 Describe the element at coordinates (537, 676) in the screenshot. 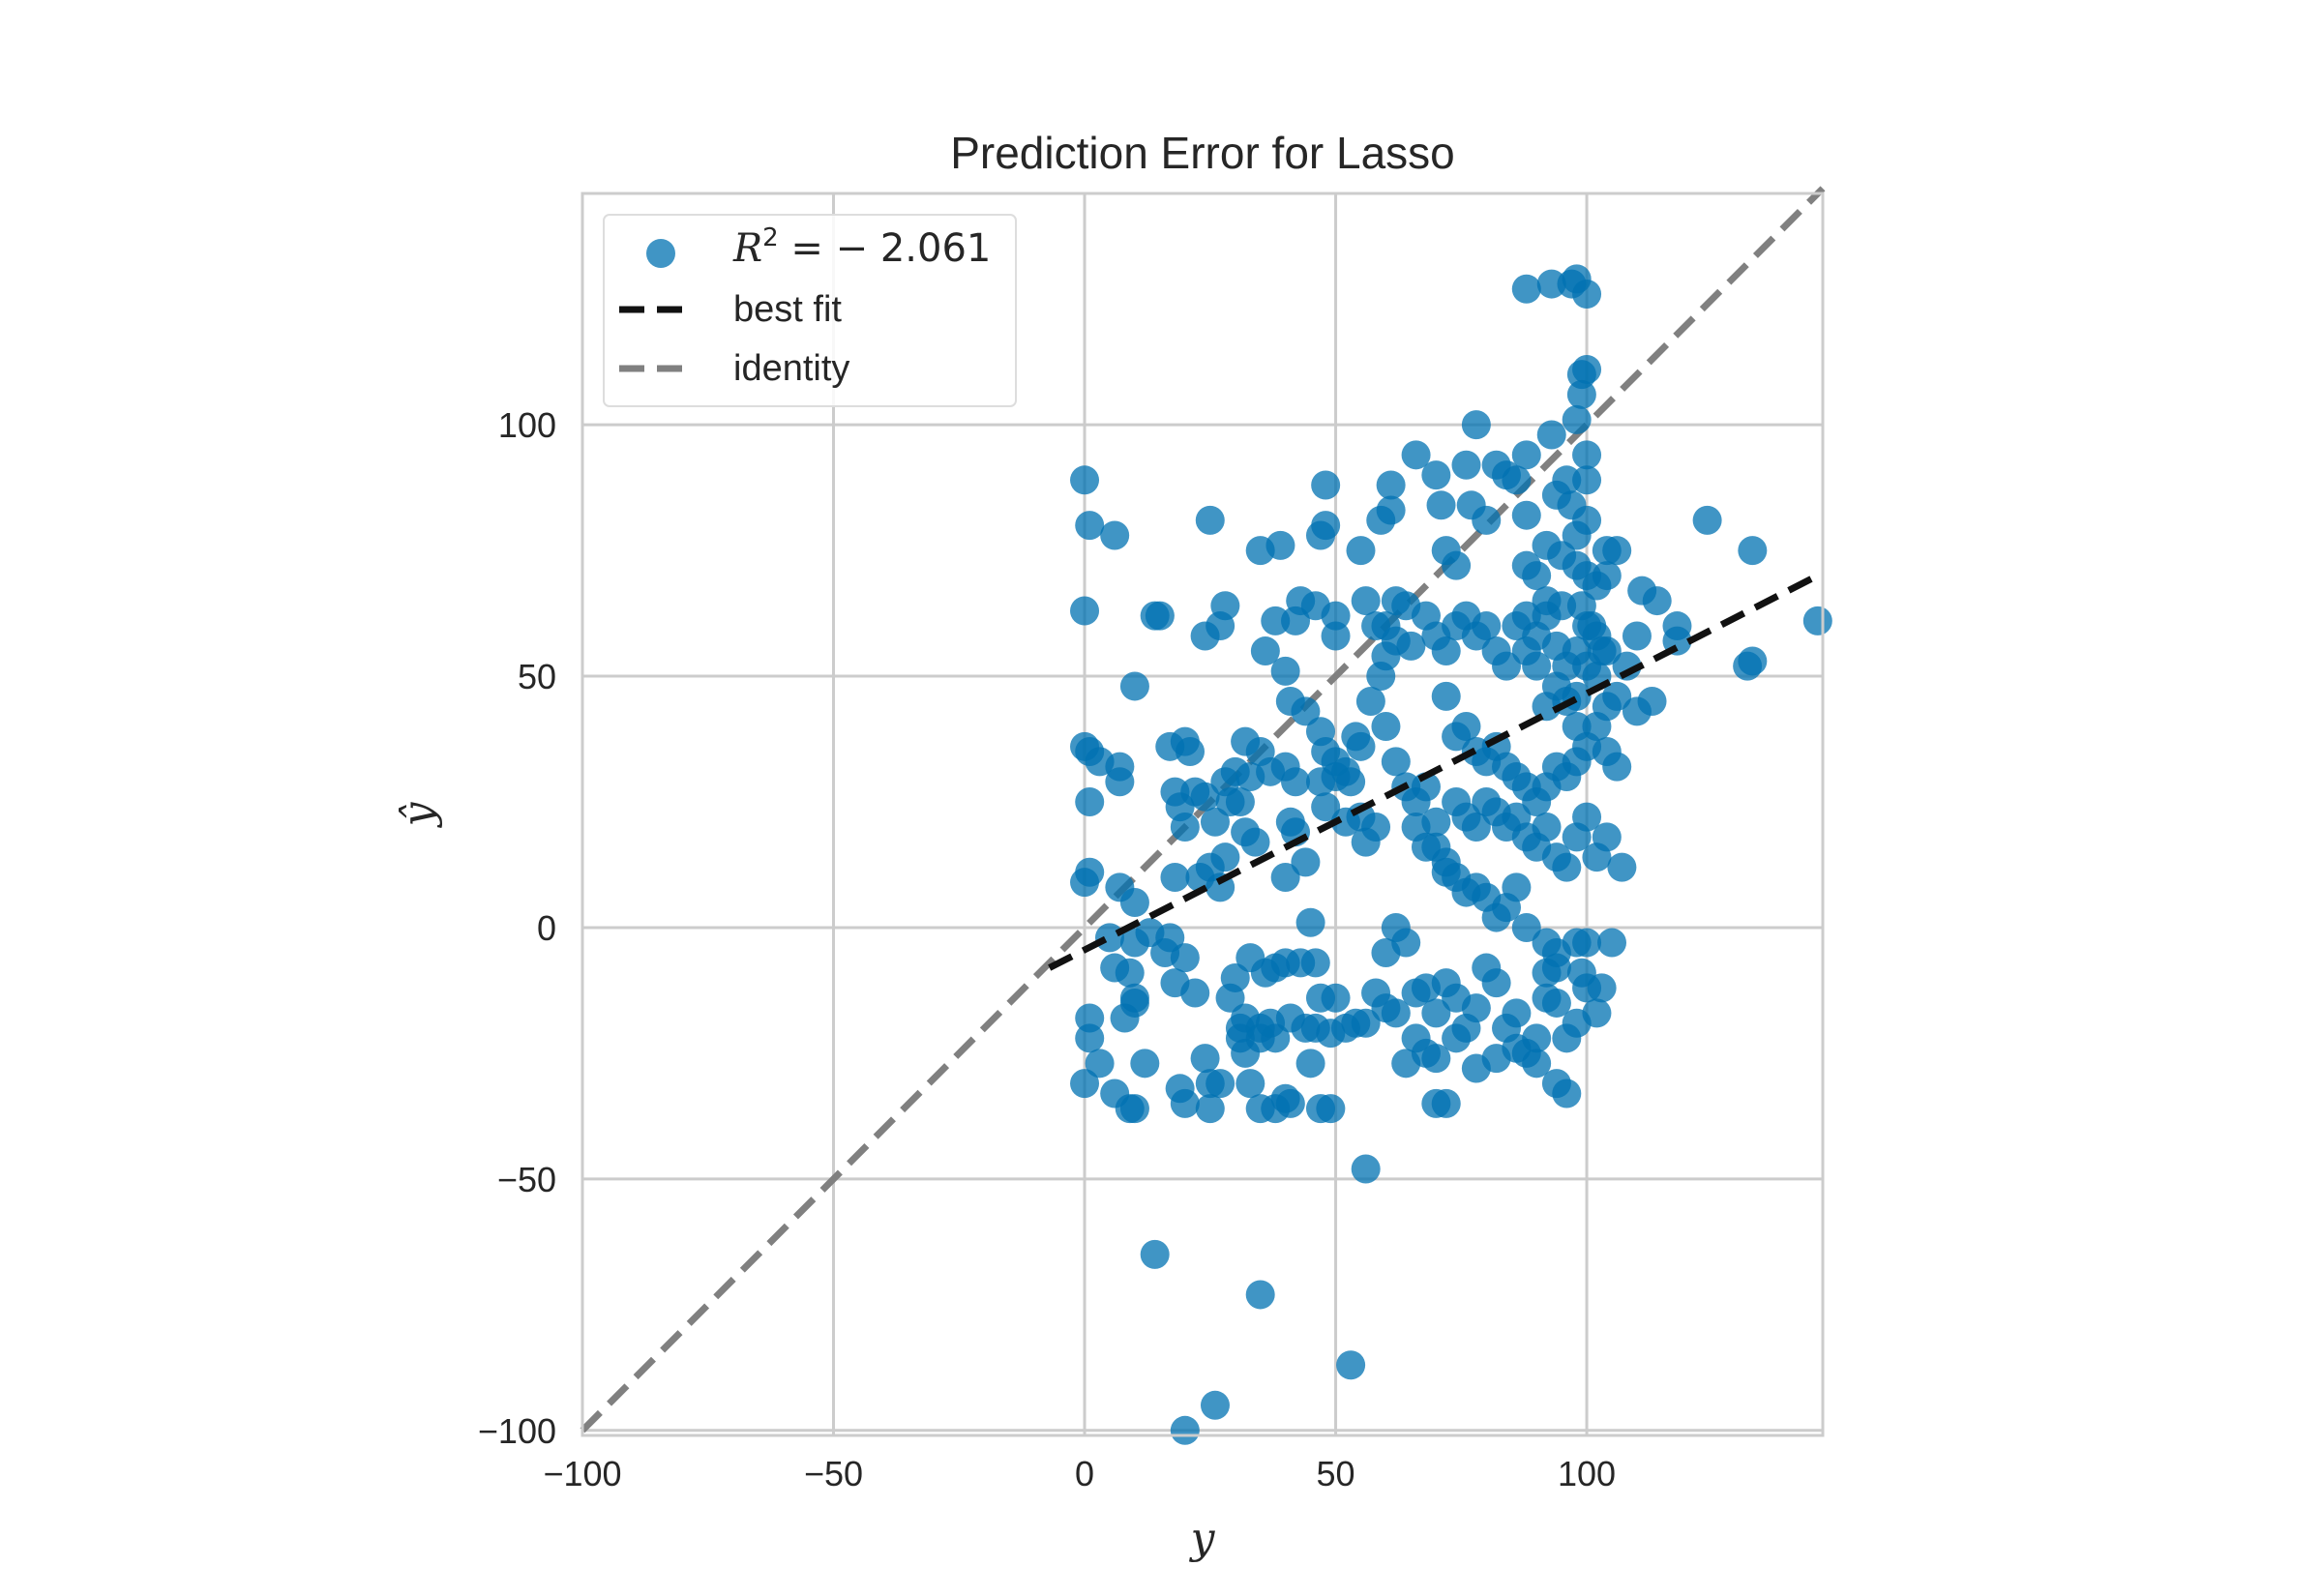

I see `y-tick-label: 50` at that location.